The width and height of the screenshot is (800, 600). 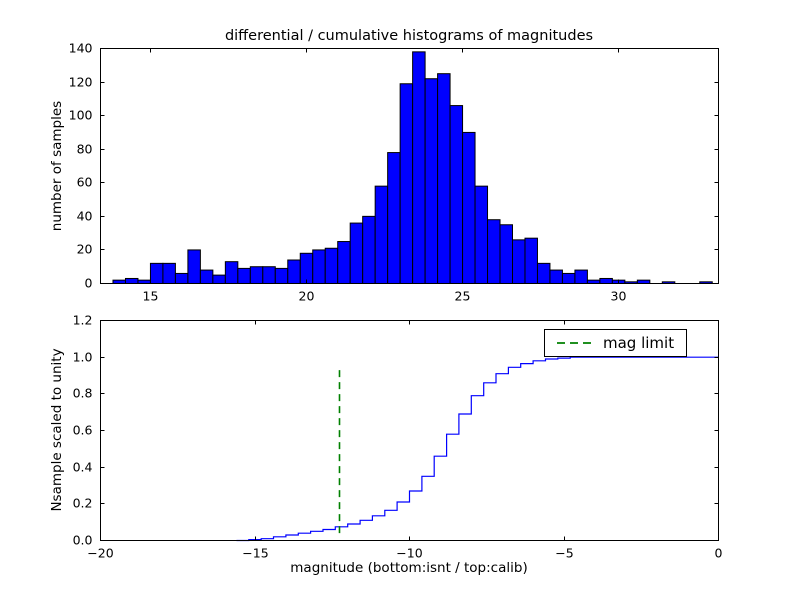 What do you see at coordinates (85, 216) in the screenshot?
I see `top-ytick-label: 40` at bounding box center [85, 216].